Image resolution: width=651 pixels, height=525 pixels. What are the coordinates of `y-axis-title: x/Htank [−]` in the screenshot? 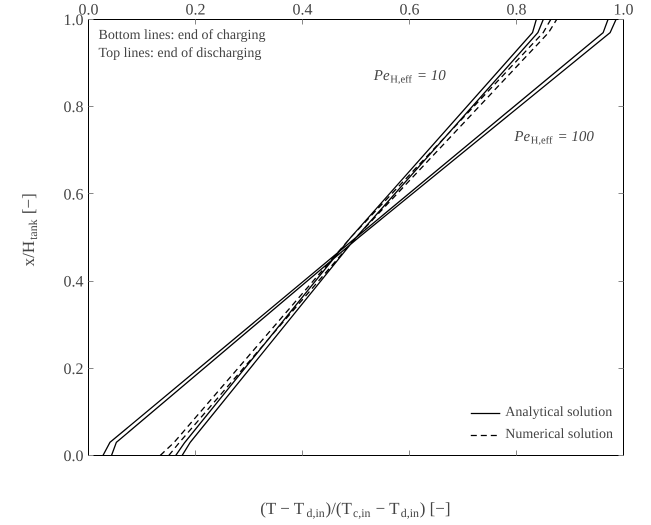 It's located at (29, 229).